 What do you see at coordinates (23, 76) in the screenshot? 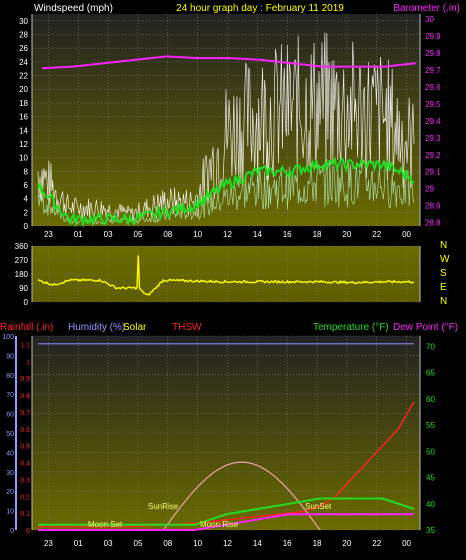
I see `panel1-ytick: 22` at bounding box center [23, 76].